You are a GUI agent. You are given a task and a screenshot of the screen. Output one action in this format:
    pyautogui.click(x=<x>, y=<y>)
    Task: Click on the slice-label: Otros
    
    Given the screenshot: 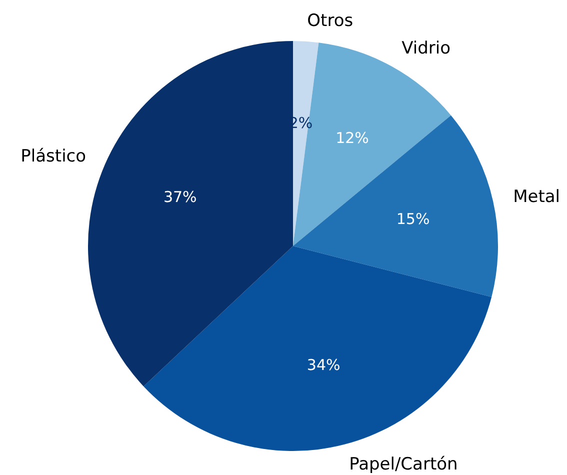 What is the action you would take?
    pyautogui.click(x=330, y=20)
    